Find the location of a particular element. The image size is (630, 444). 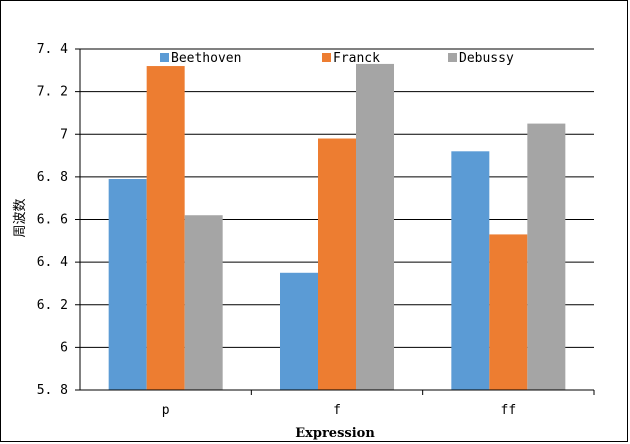

bar-beethoven-p is located at coordinates (127, 284).